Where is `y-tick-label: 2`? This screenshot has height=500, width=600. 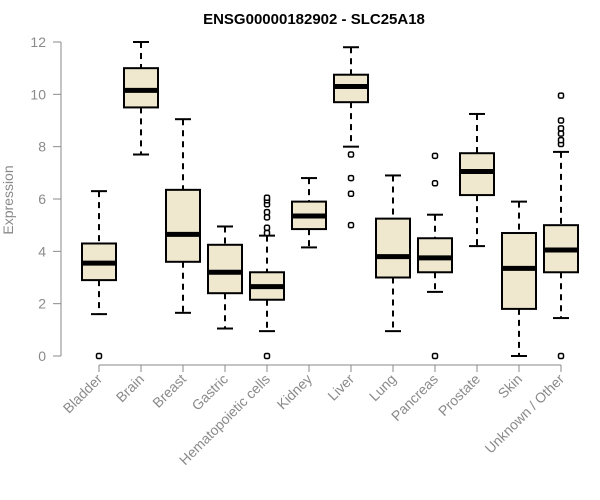
y-tick-label: 2 is located at coordinates (42, 304).